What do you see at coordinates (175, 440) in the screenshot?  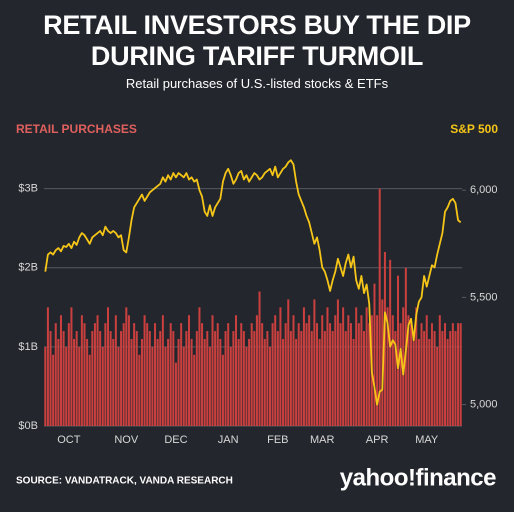 I see `x-tick-label: DEC` at bounding box center [175, 440].